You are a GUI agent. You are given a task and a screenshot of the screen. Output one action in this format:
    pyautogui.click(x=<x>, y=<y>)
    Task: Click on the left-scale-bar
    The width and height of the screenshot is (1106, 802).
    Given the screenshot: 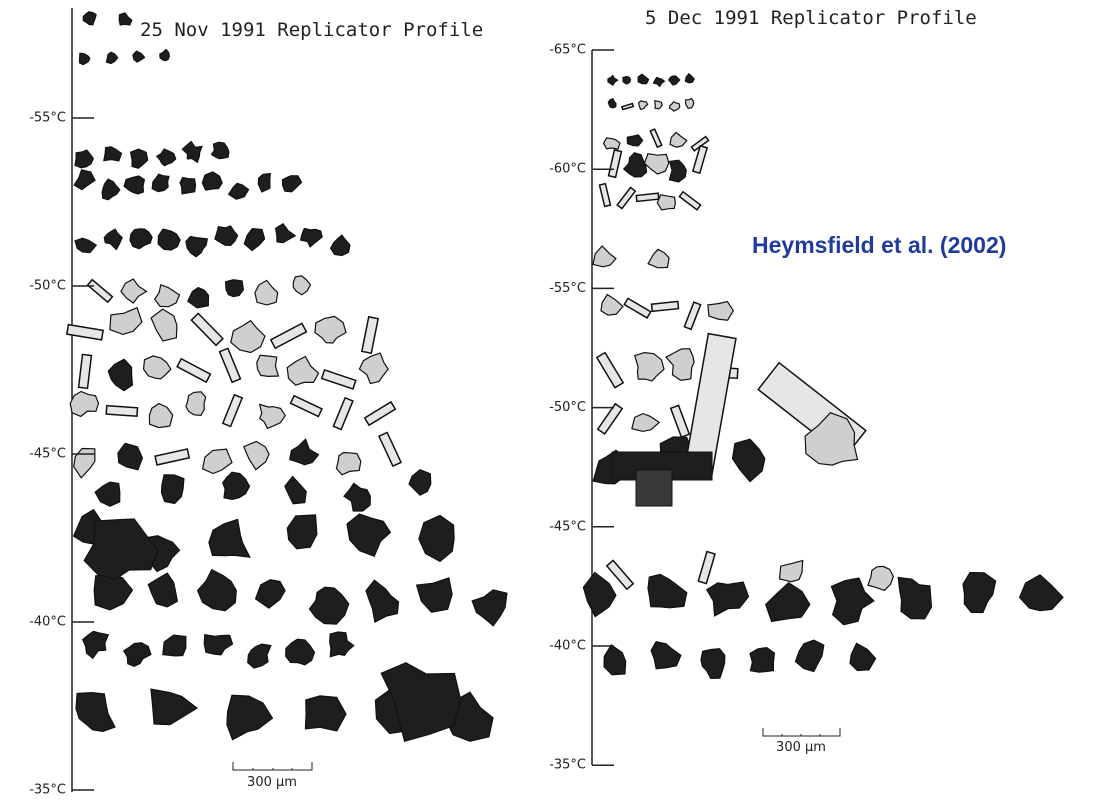 What is the action you would take?
    pyautogui.click(x=272, y=766)
    